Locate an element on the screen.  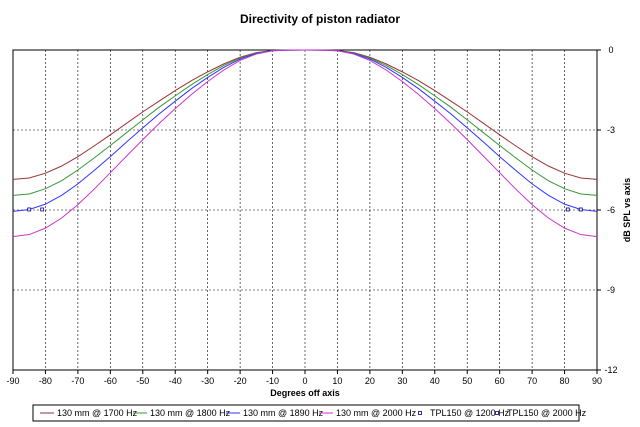
x-tick-label: 10 is located at coordinates (337, 381).